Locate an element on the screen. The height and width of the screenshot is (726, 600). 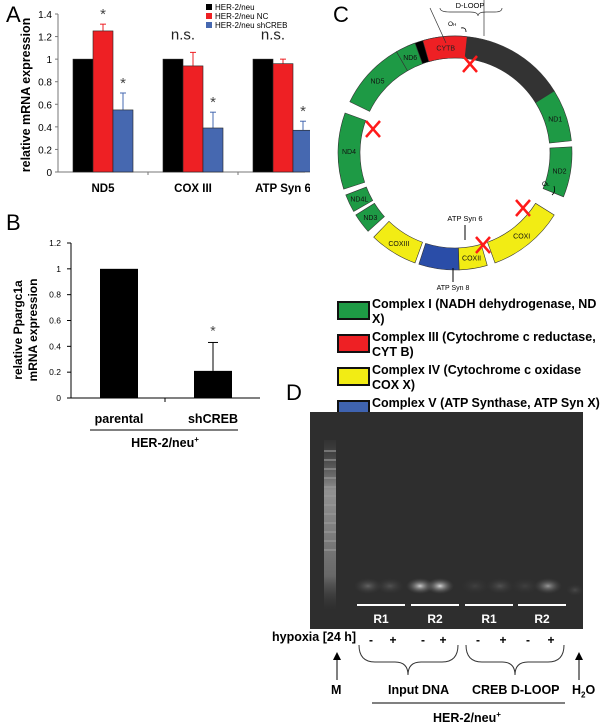
panel-label-c: C is located at coordinates (341, 14).